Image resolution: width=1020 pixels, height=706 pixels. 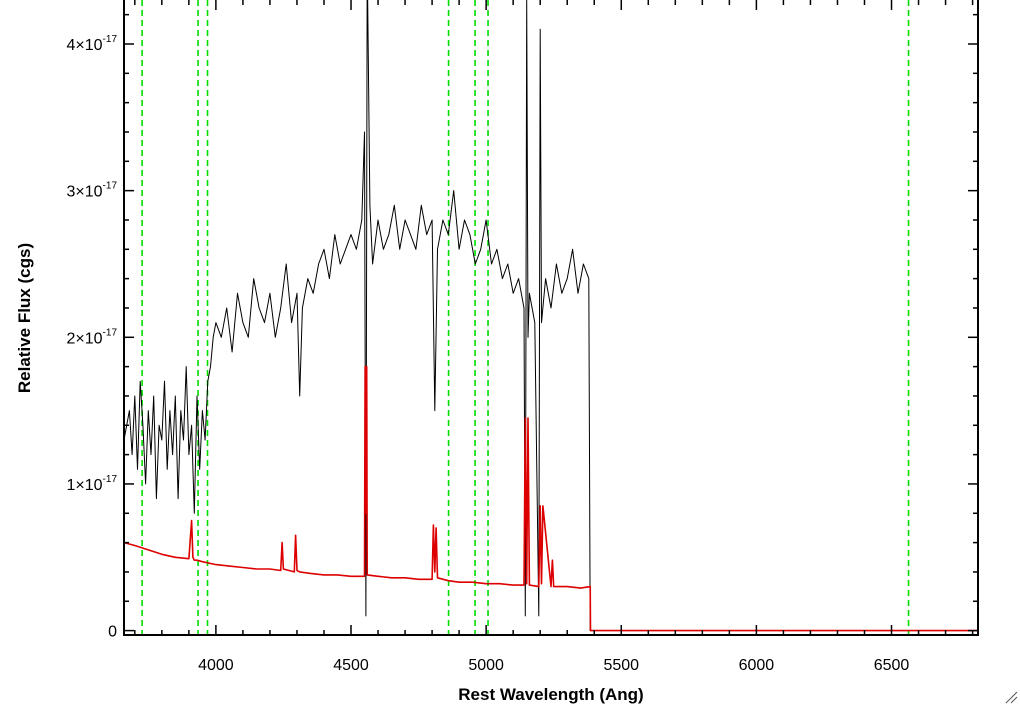 I want to click on x-tick-label-5500: 5500, so click(x=621, y=665).